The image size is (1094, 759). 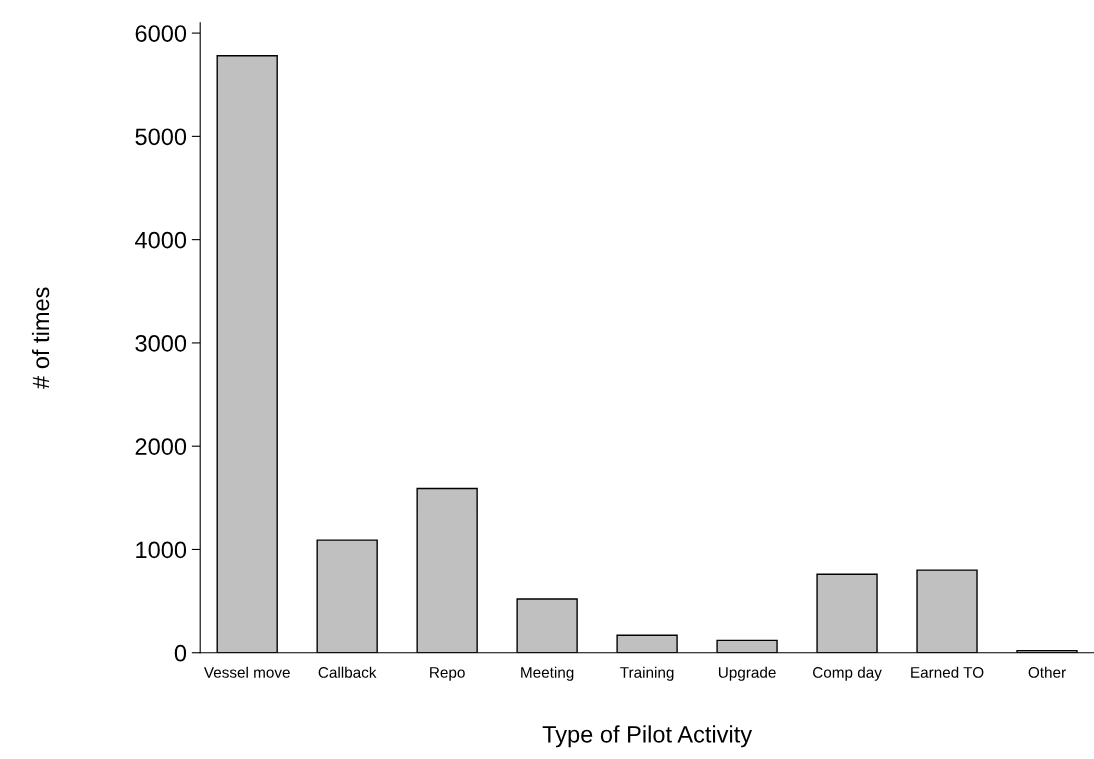 I want to click on x-tick-label: Vessel move, so click(x=246, y=672).